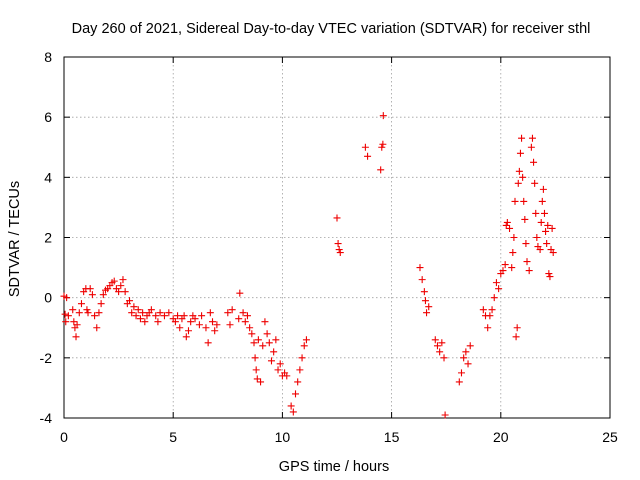  I want to click on y-tick-label: -4, so click(46, 418).